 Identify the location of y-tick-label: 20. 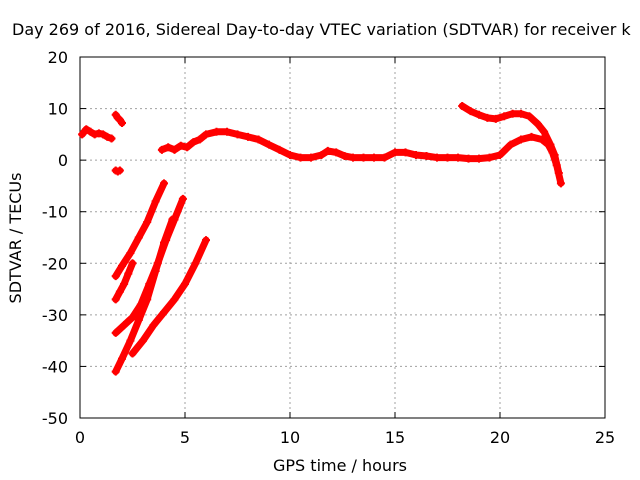
(58, 57).